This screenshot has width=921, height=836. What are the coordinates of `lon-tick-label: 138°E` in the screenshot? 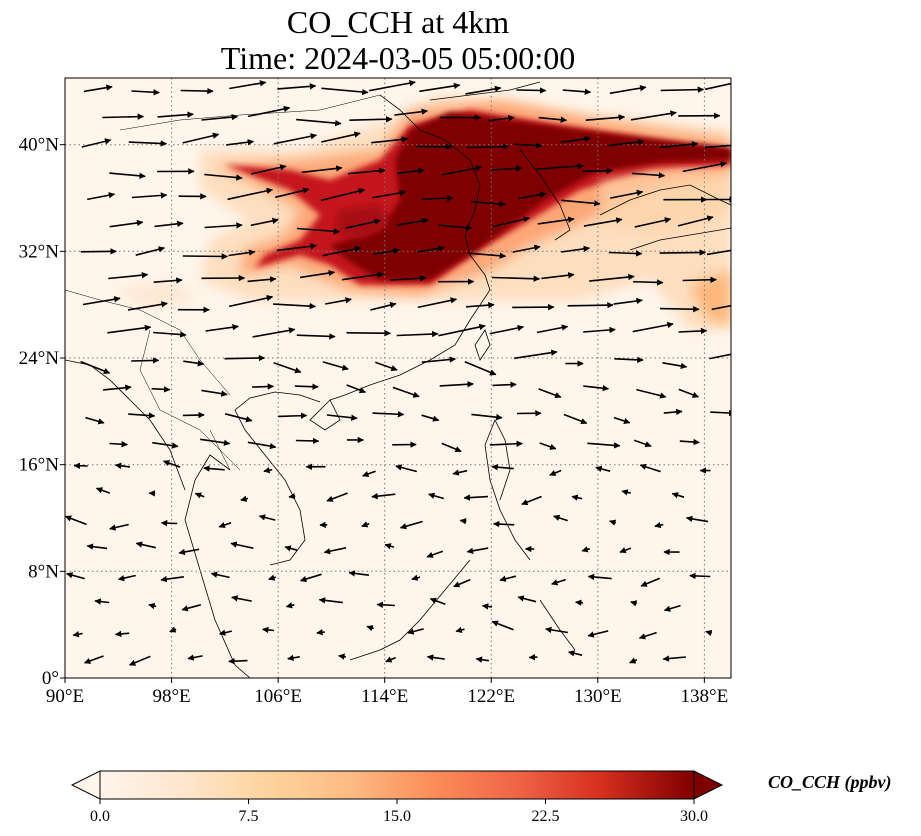 It's located at (705, 696).